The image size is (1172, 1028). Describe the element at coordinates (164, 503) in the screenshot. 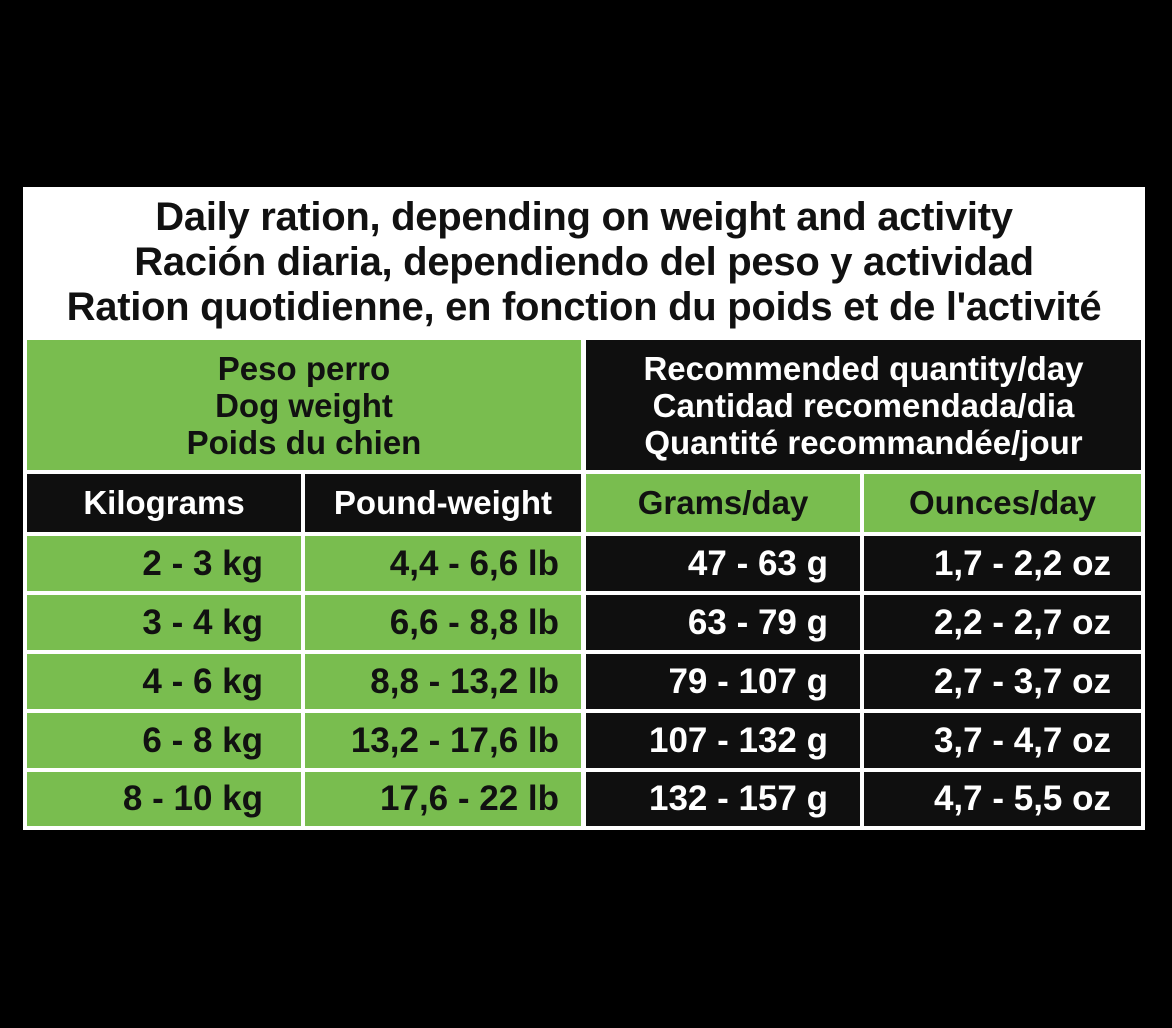

I see `column-header-kilograms: Kilograms` at that location.